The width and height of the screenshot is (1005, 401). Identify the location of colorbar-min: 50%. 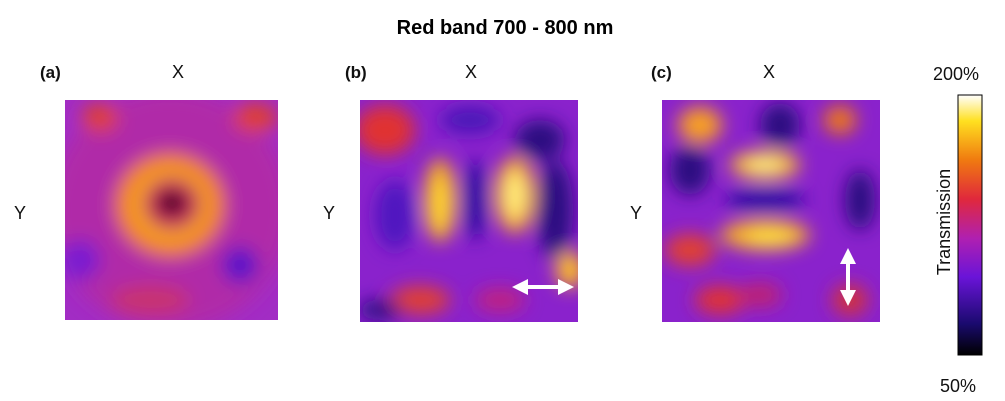
(958, 386).